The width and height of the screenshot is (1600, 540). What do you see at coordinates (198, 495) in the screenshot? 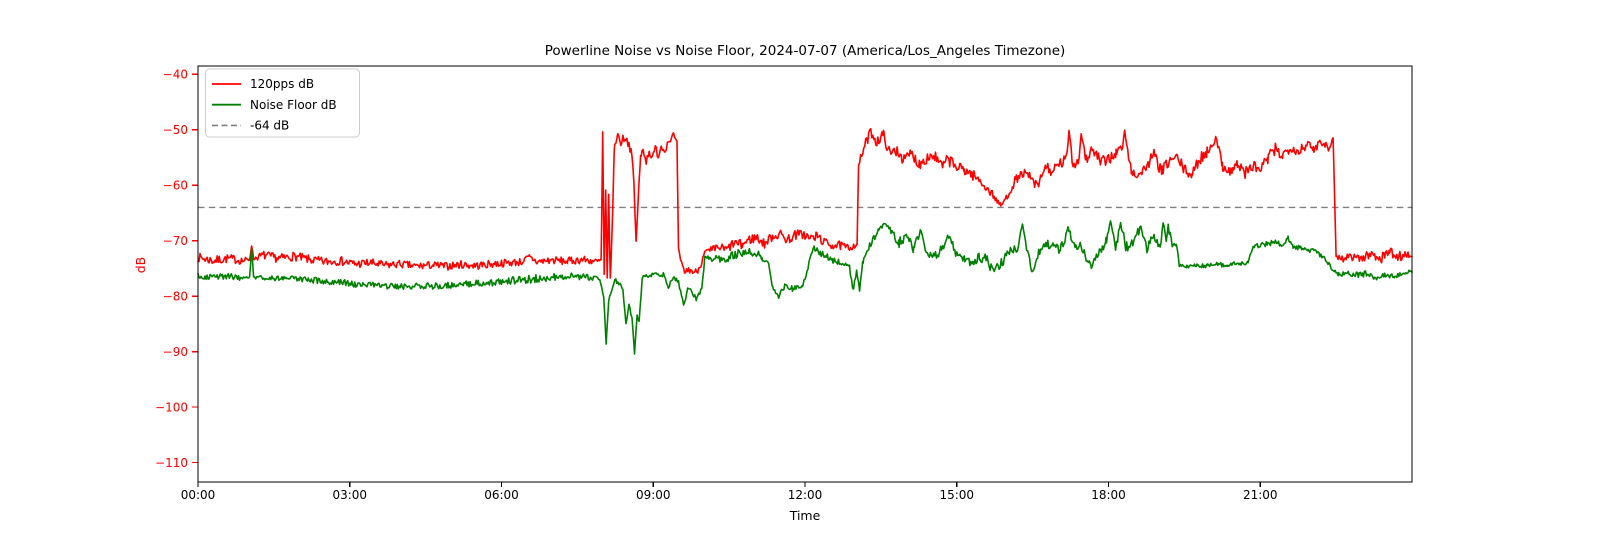
I see `x-tick-label: 00:00` at bounding box center [198, 495].